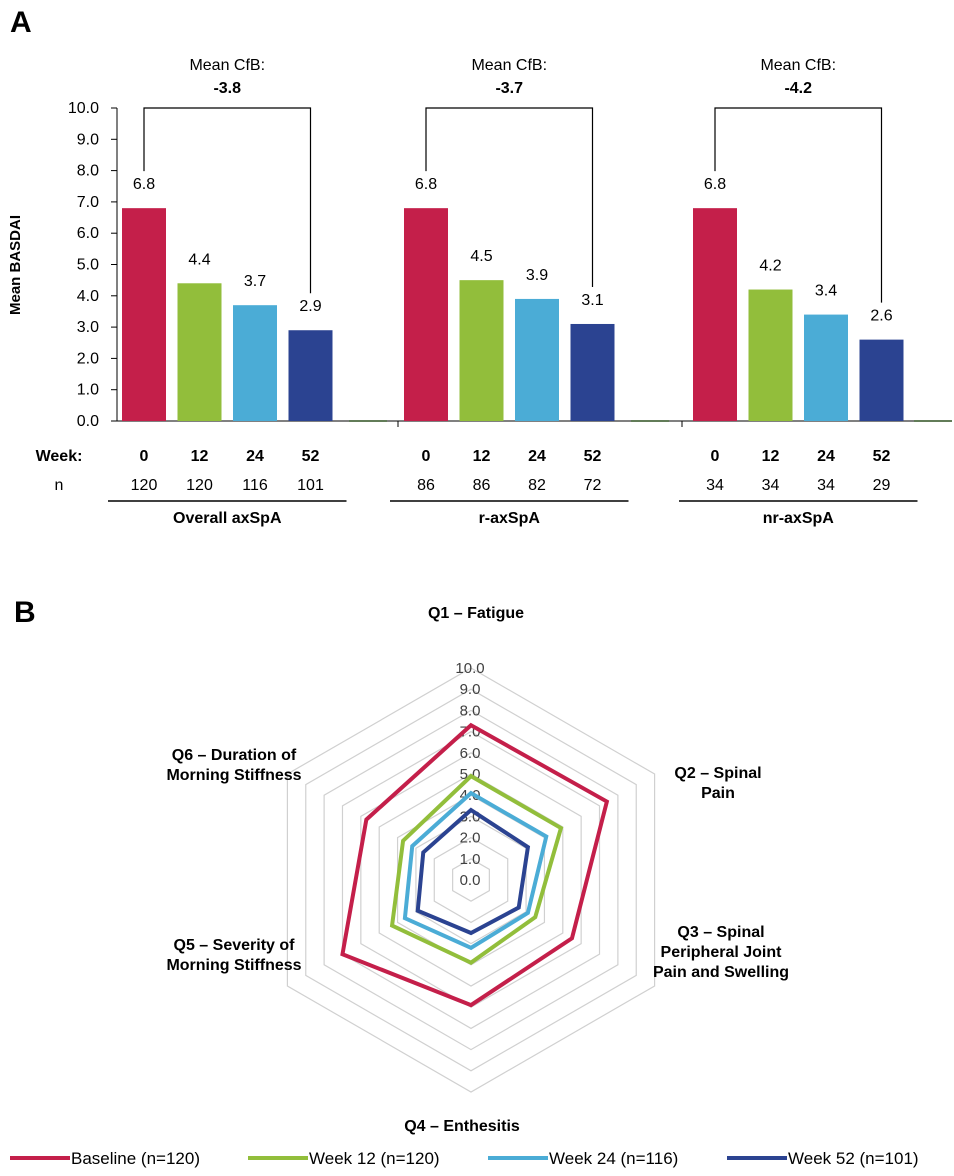  I want to click on radar-axis-label: Peripheral Joint, so click(722, 952).